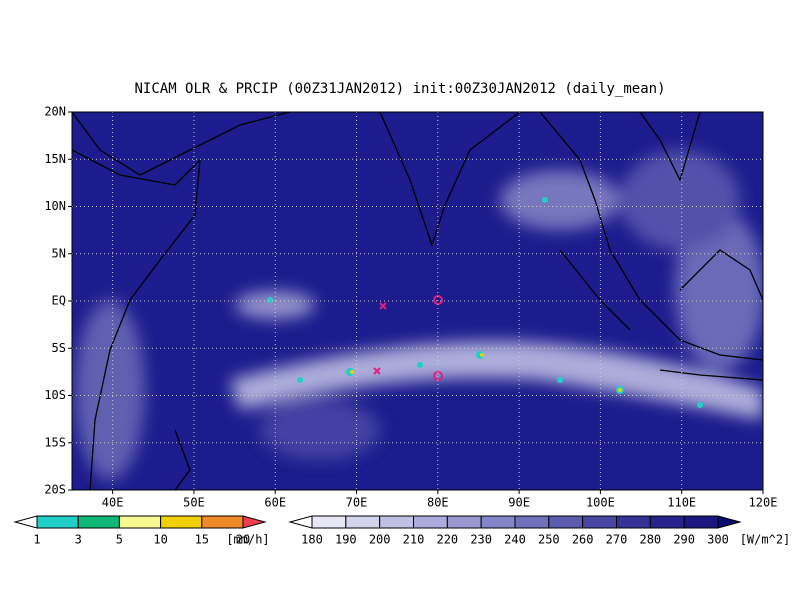 Image resolution: width=800 pixels, height=604 pixels. Describe the element at coordinates (718, 540) in the screenshot. I see `colorbar-label: 300` at that location.